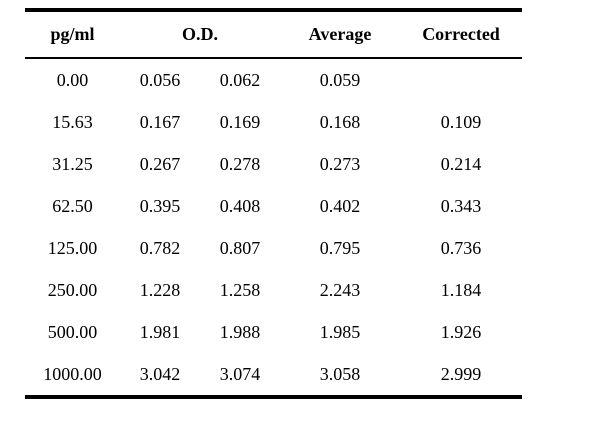  I want to click on table-row: 15.63 0.167 0.169 0.168 0.109, so click(273, 122).